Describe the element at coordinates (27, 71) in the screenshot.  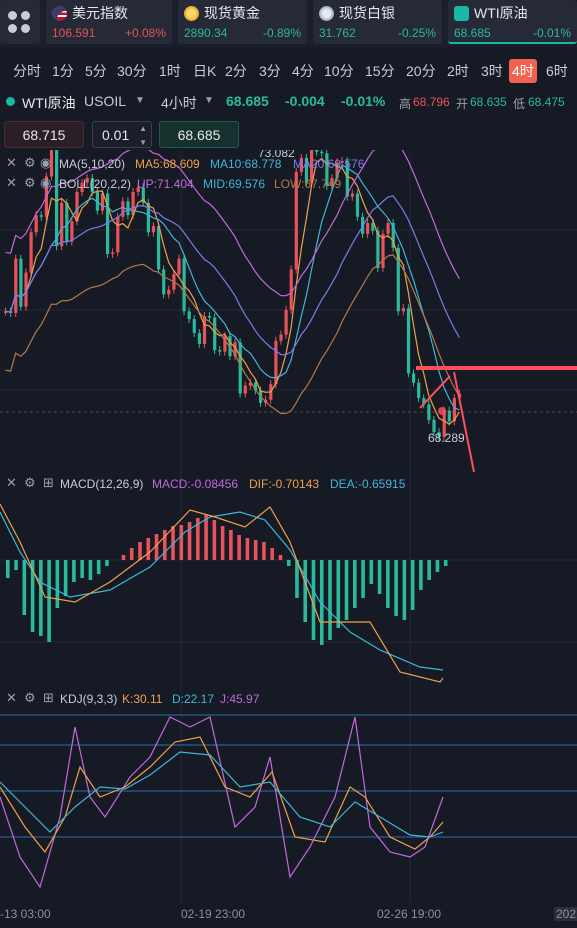
I see `tab-timeframe: 分时` at that location.